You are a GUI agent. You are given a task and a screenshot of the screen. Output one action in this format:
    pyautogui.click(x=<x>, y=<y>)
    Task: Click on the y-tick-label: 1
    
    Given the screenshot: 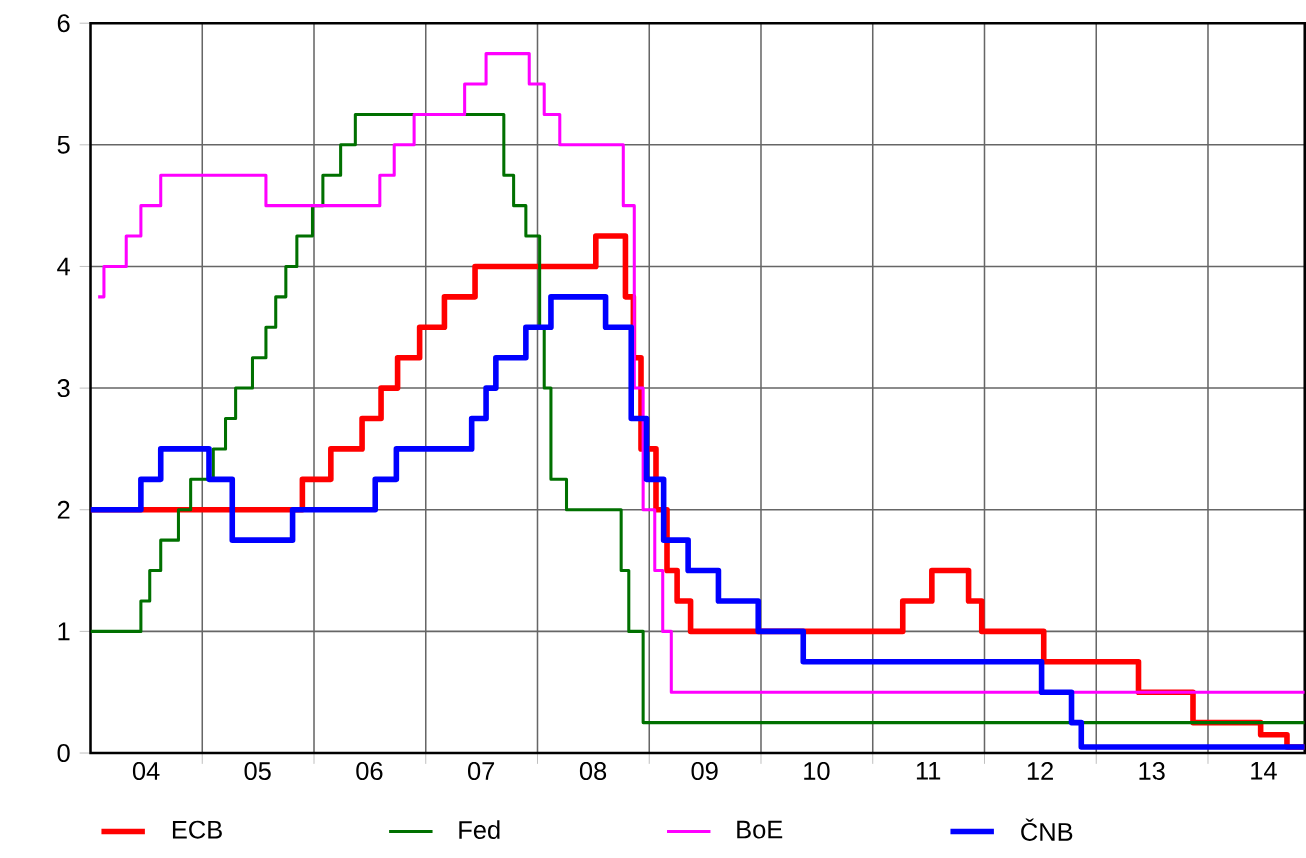 What is the action you would take?
    pyautogui.click(x=64, y=631)
    